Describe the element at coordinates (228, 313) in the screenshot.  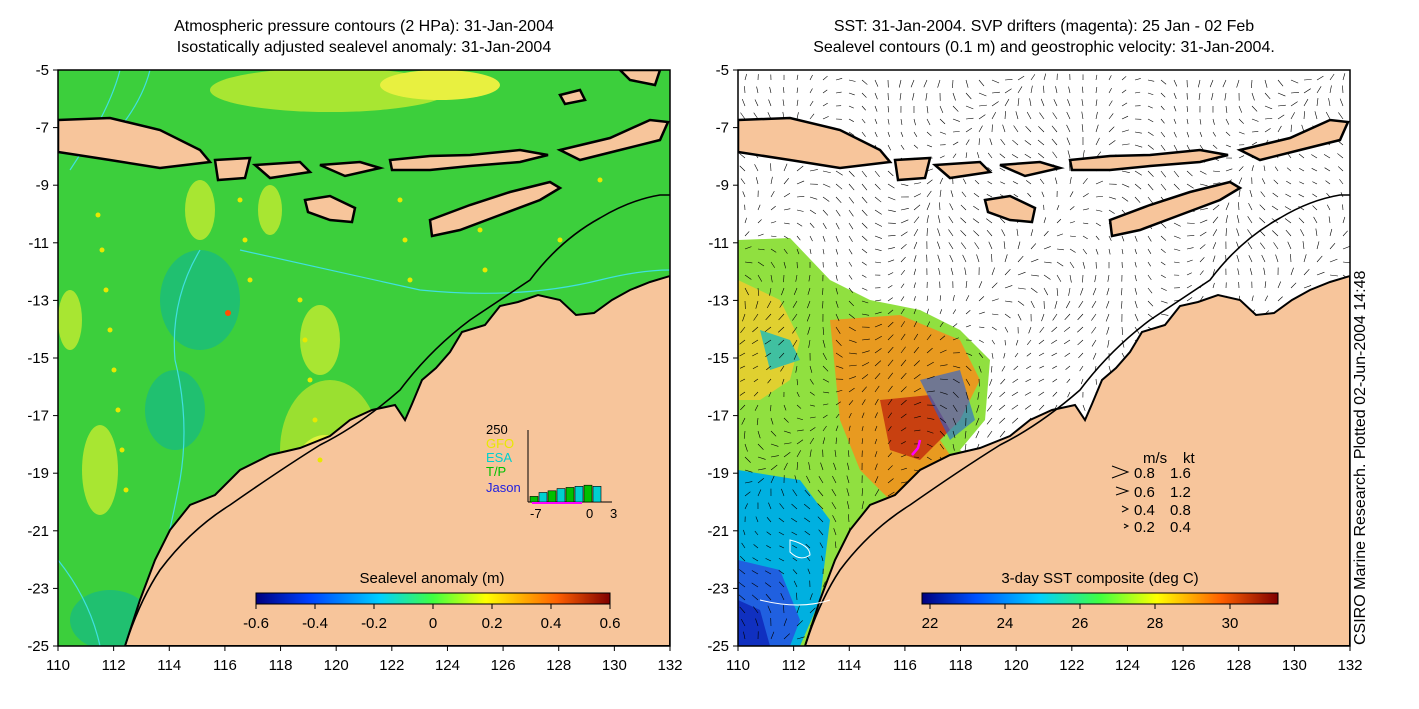
I see `sample-point` at that location.